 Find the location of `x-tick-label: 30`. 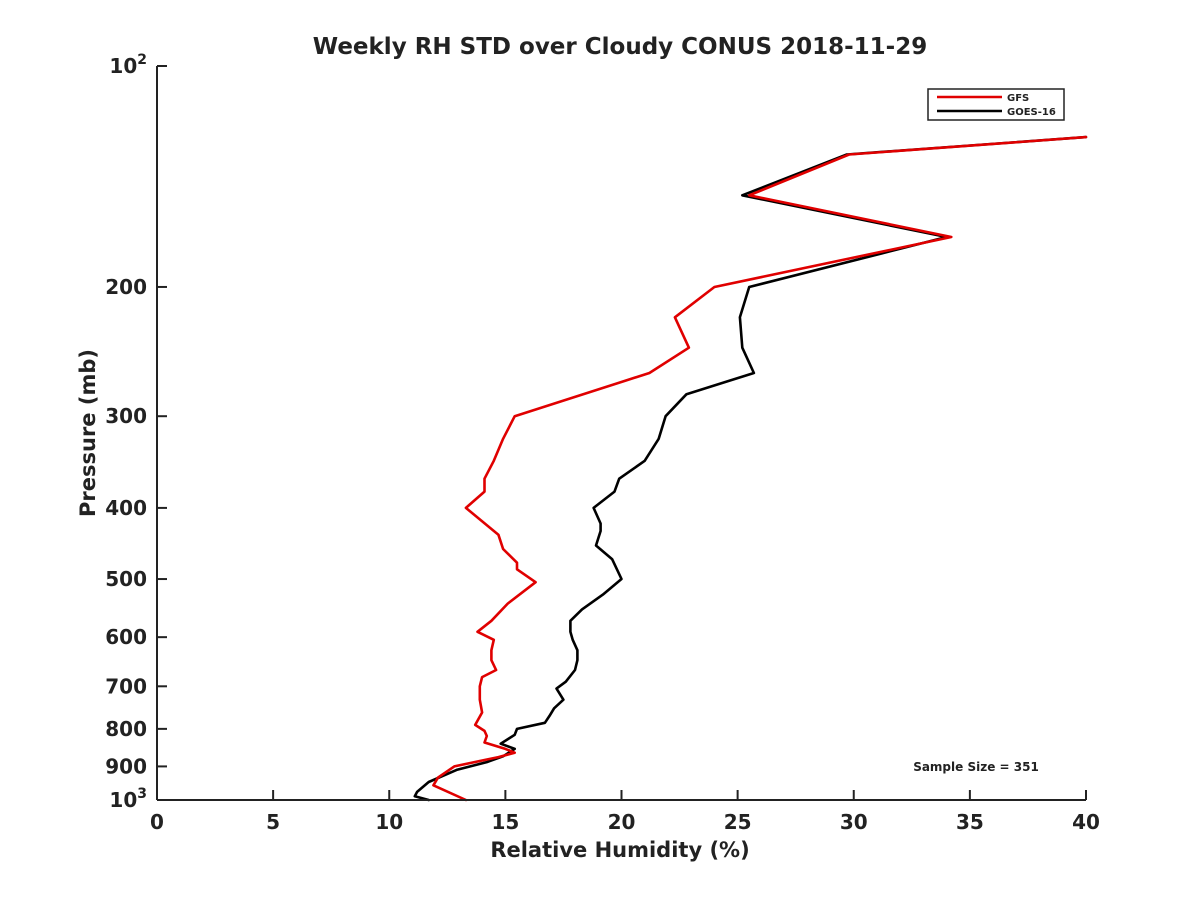

x-tick-label: 30 is located at coordinates (854, 822).